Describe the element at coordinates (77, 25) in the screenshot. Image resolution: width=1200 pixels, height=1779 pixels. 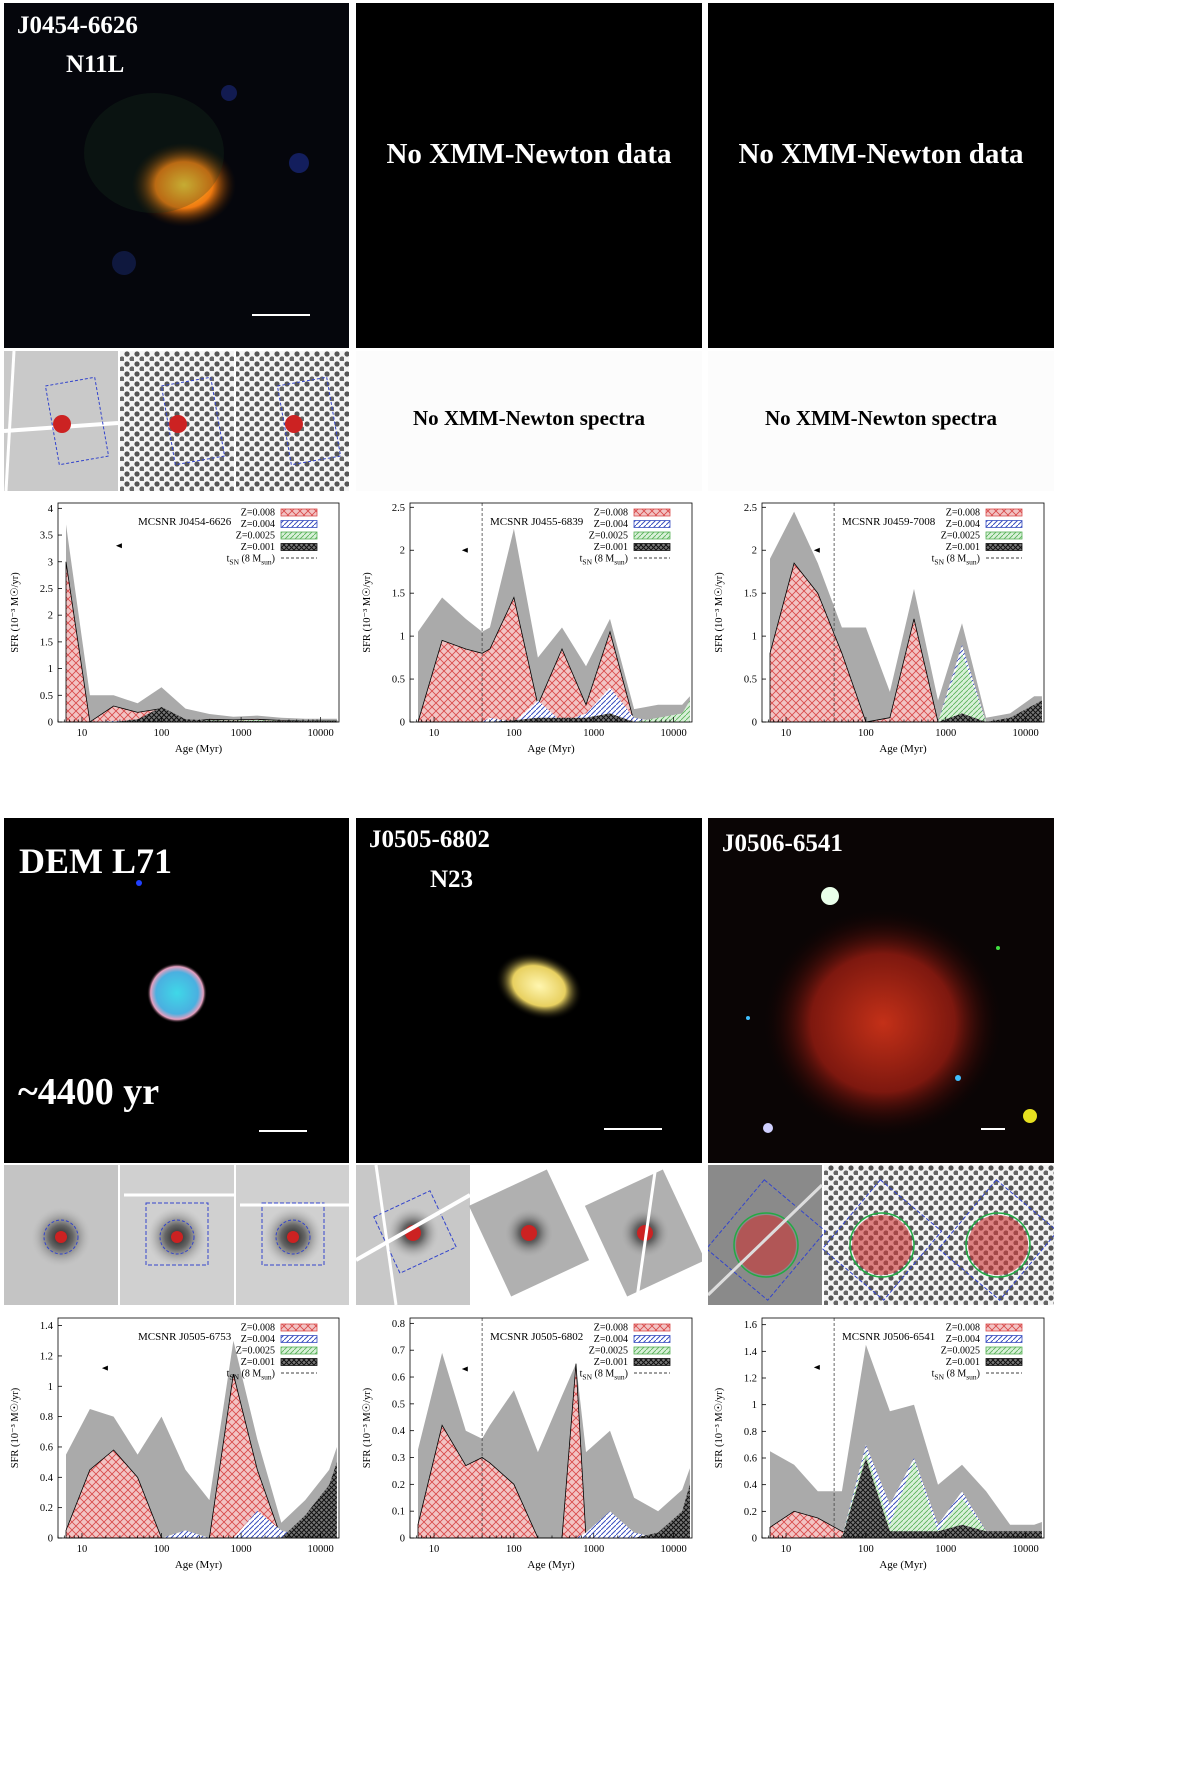
I see `snr-name-label: J0454-6626` at that location.